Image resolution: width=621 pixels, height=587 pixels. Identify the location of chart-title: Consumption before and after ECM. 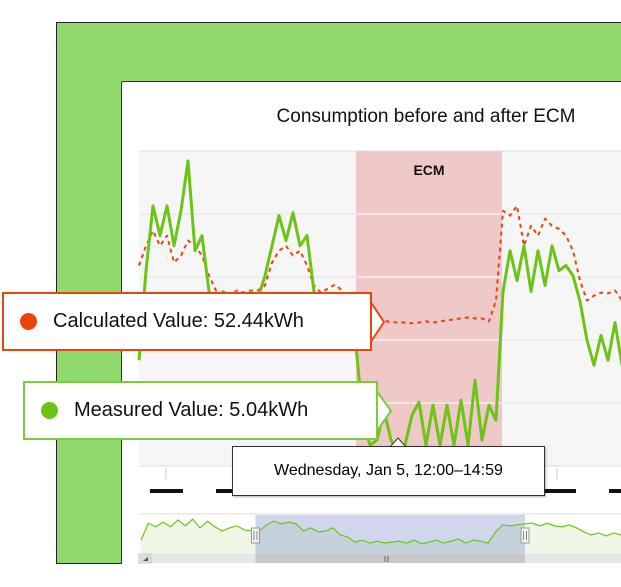
(426, 116).